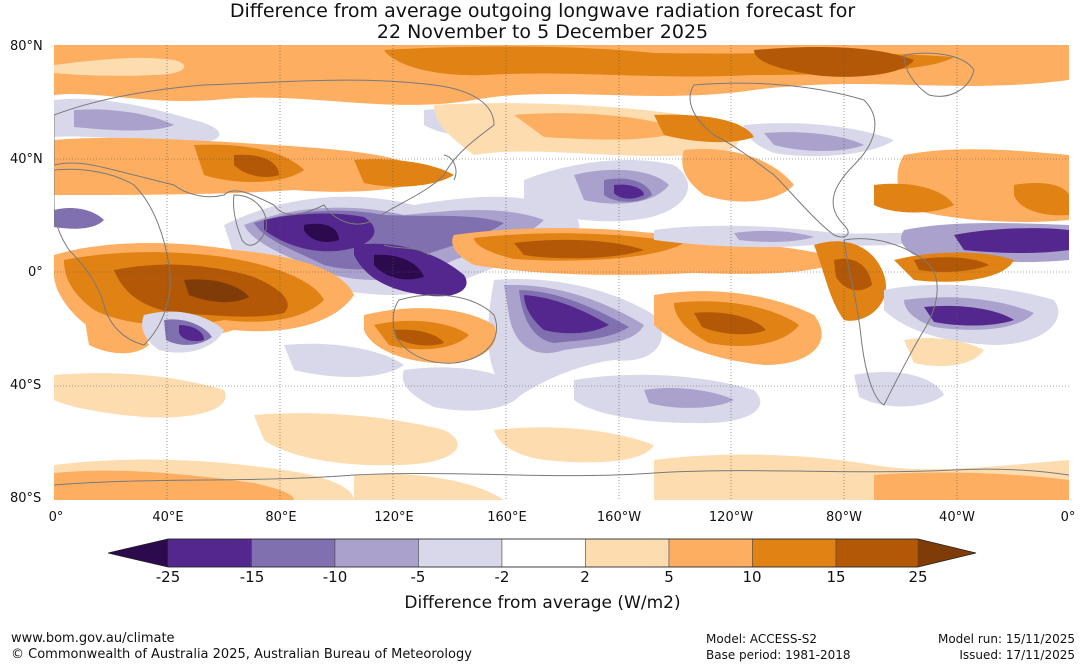  Describe the element at coordinates (762, 639) in the screenshot. I see `footer-model: Model: ACCESS-S2` at that location.